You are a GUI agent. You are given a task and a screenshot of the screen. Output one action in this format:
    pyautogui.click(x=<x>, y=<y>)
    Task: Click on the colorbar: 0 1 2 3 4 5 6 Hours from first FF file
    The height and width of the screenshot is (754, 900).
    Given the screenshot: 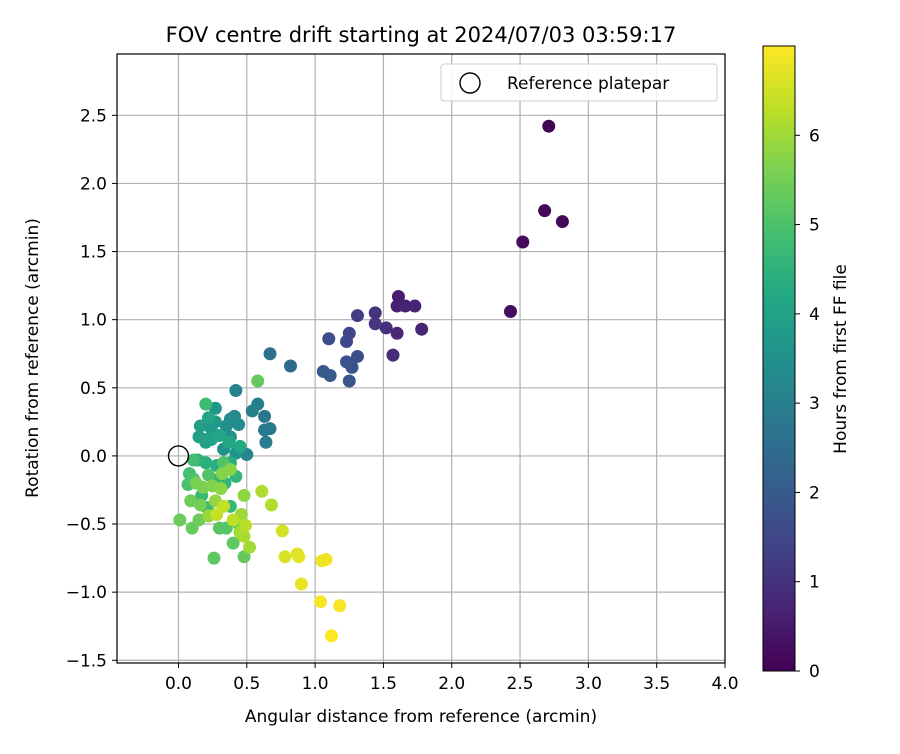 What is the action you would take?
    pyautogui.click(x=806, y=363)
    